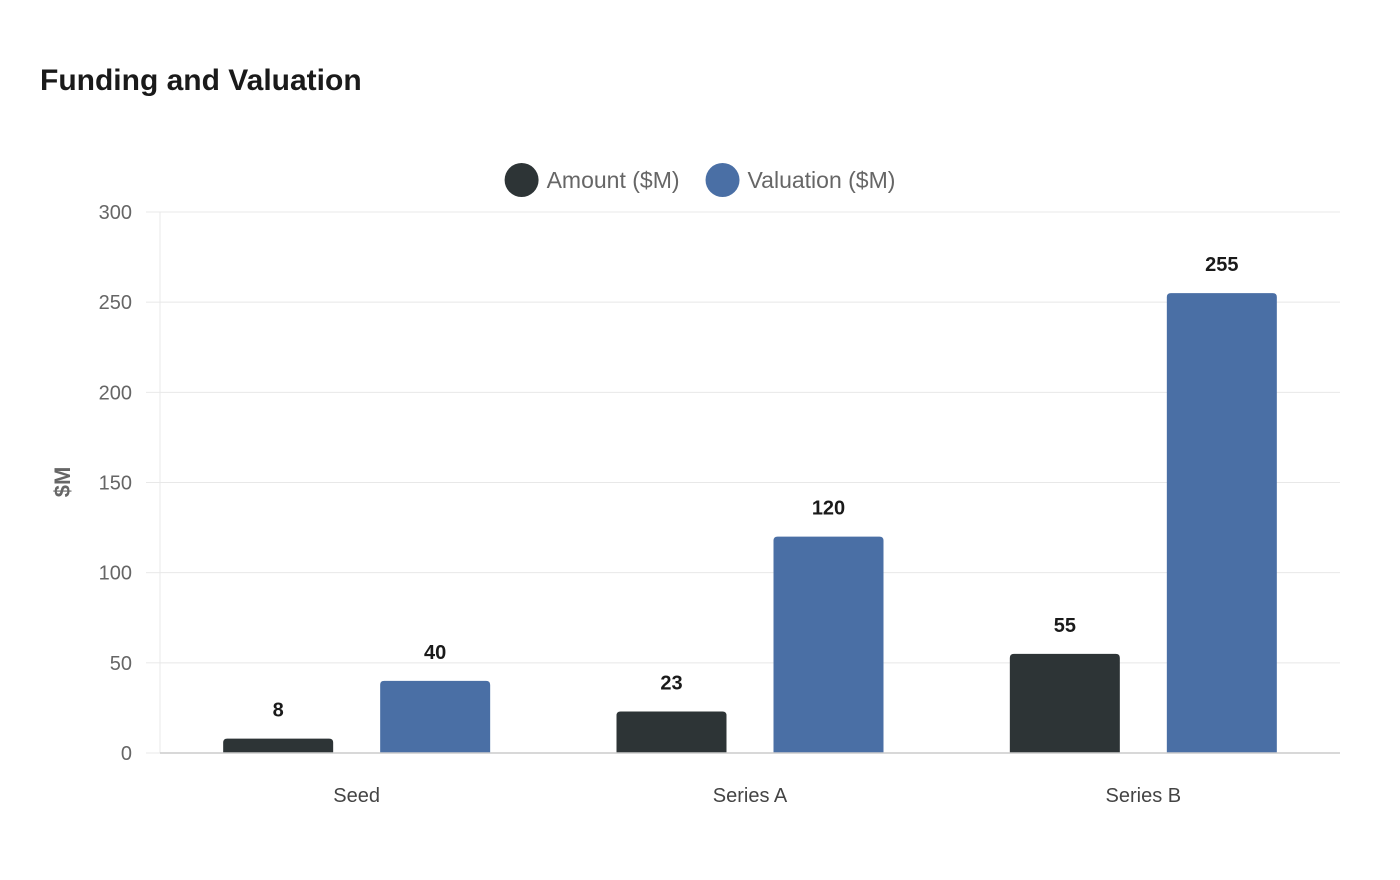  What do you see at coordinates (750, 796) in the screenshot?
I see `x-tick-label: Series A` at bounding box center [750, 796].